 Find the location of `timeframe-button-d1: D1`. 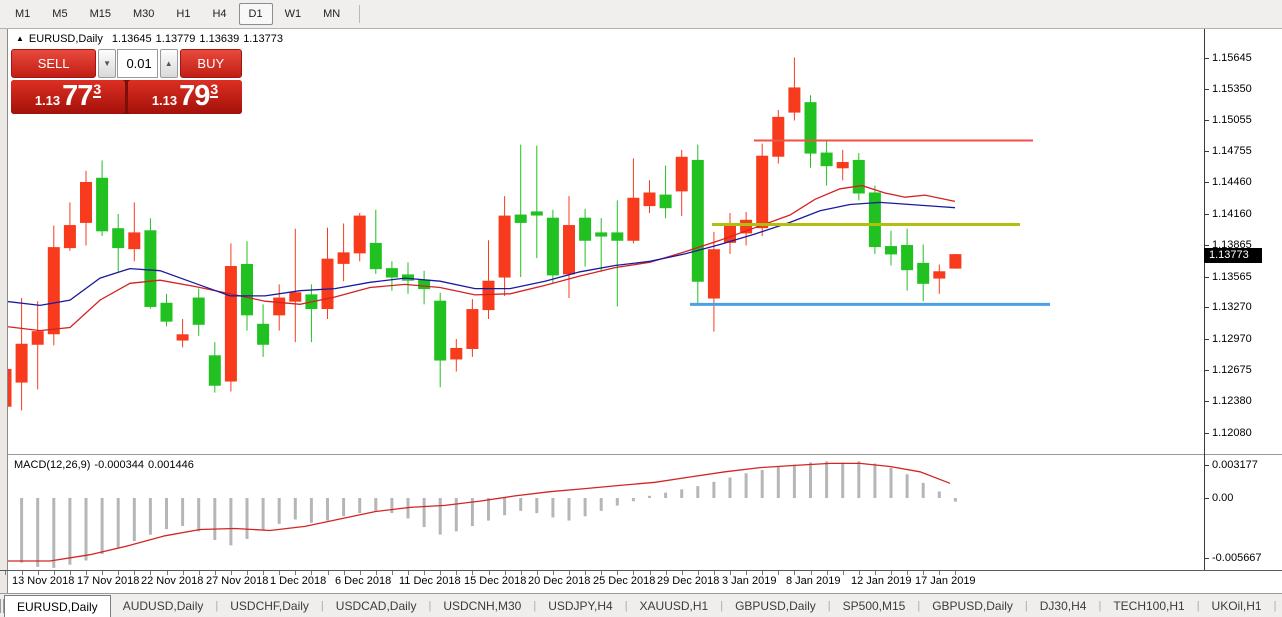

timeframe-button-d1: D1 is located at coordinates (255, 14).